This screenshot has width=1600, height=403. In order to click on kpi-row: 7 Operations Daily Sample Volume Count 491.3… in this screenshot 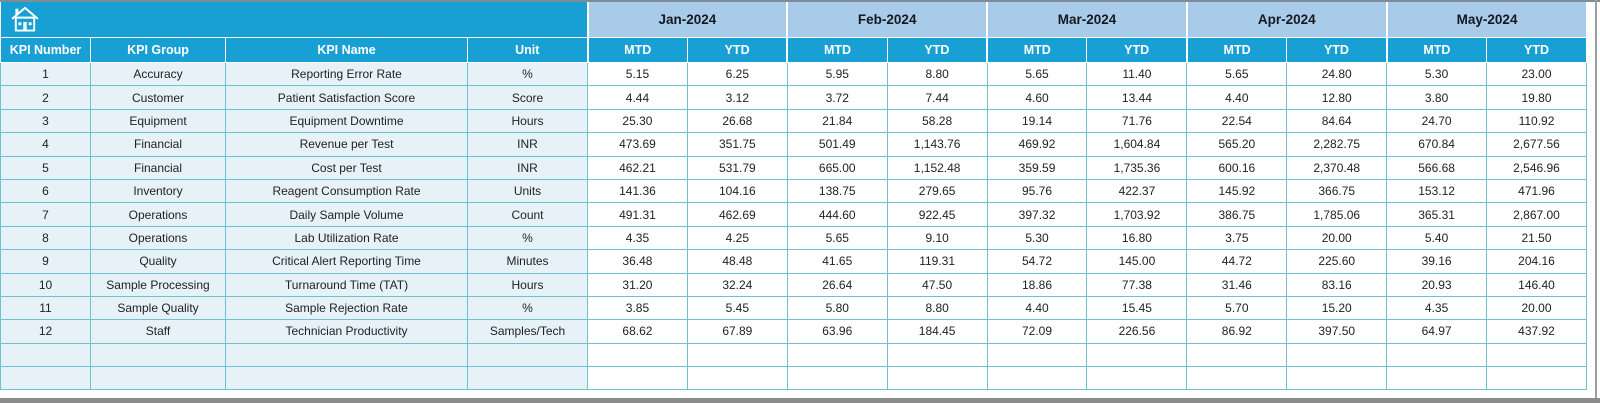, I will do `click(793, 214)`.